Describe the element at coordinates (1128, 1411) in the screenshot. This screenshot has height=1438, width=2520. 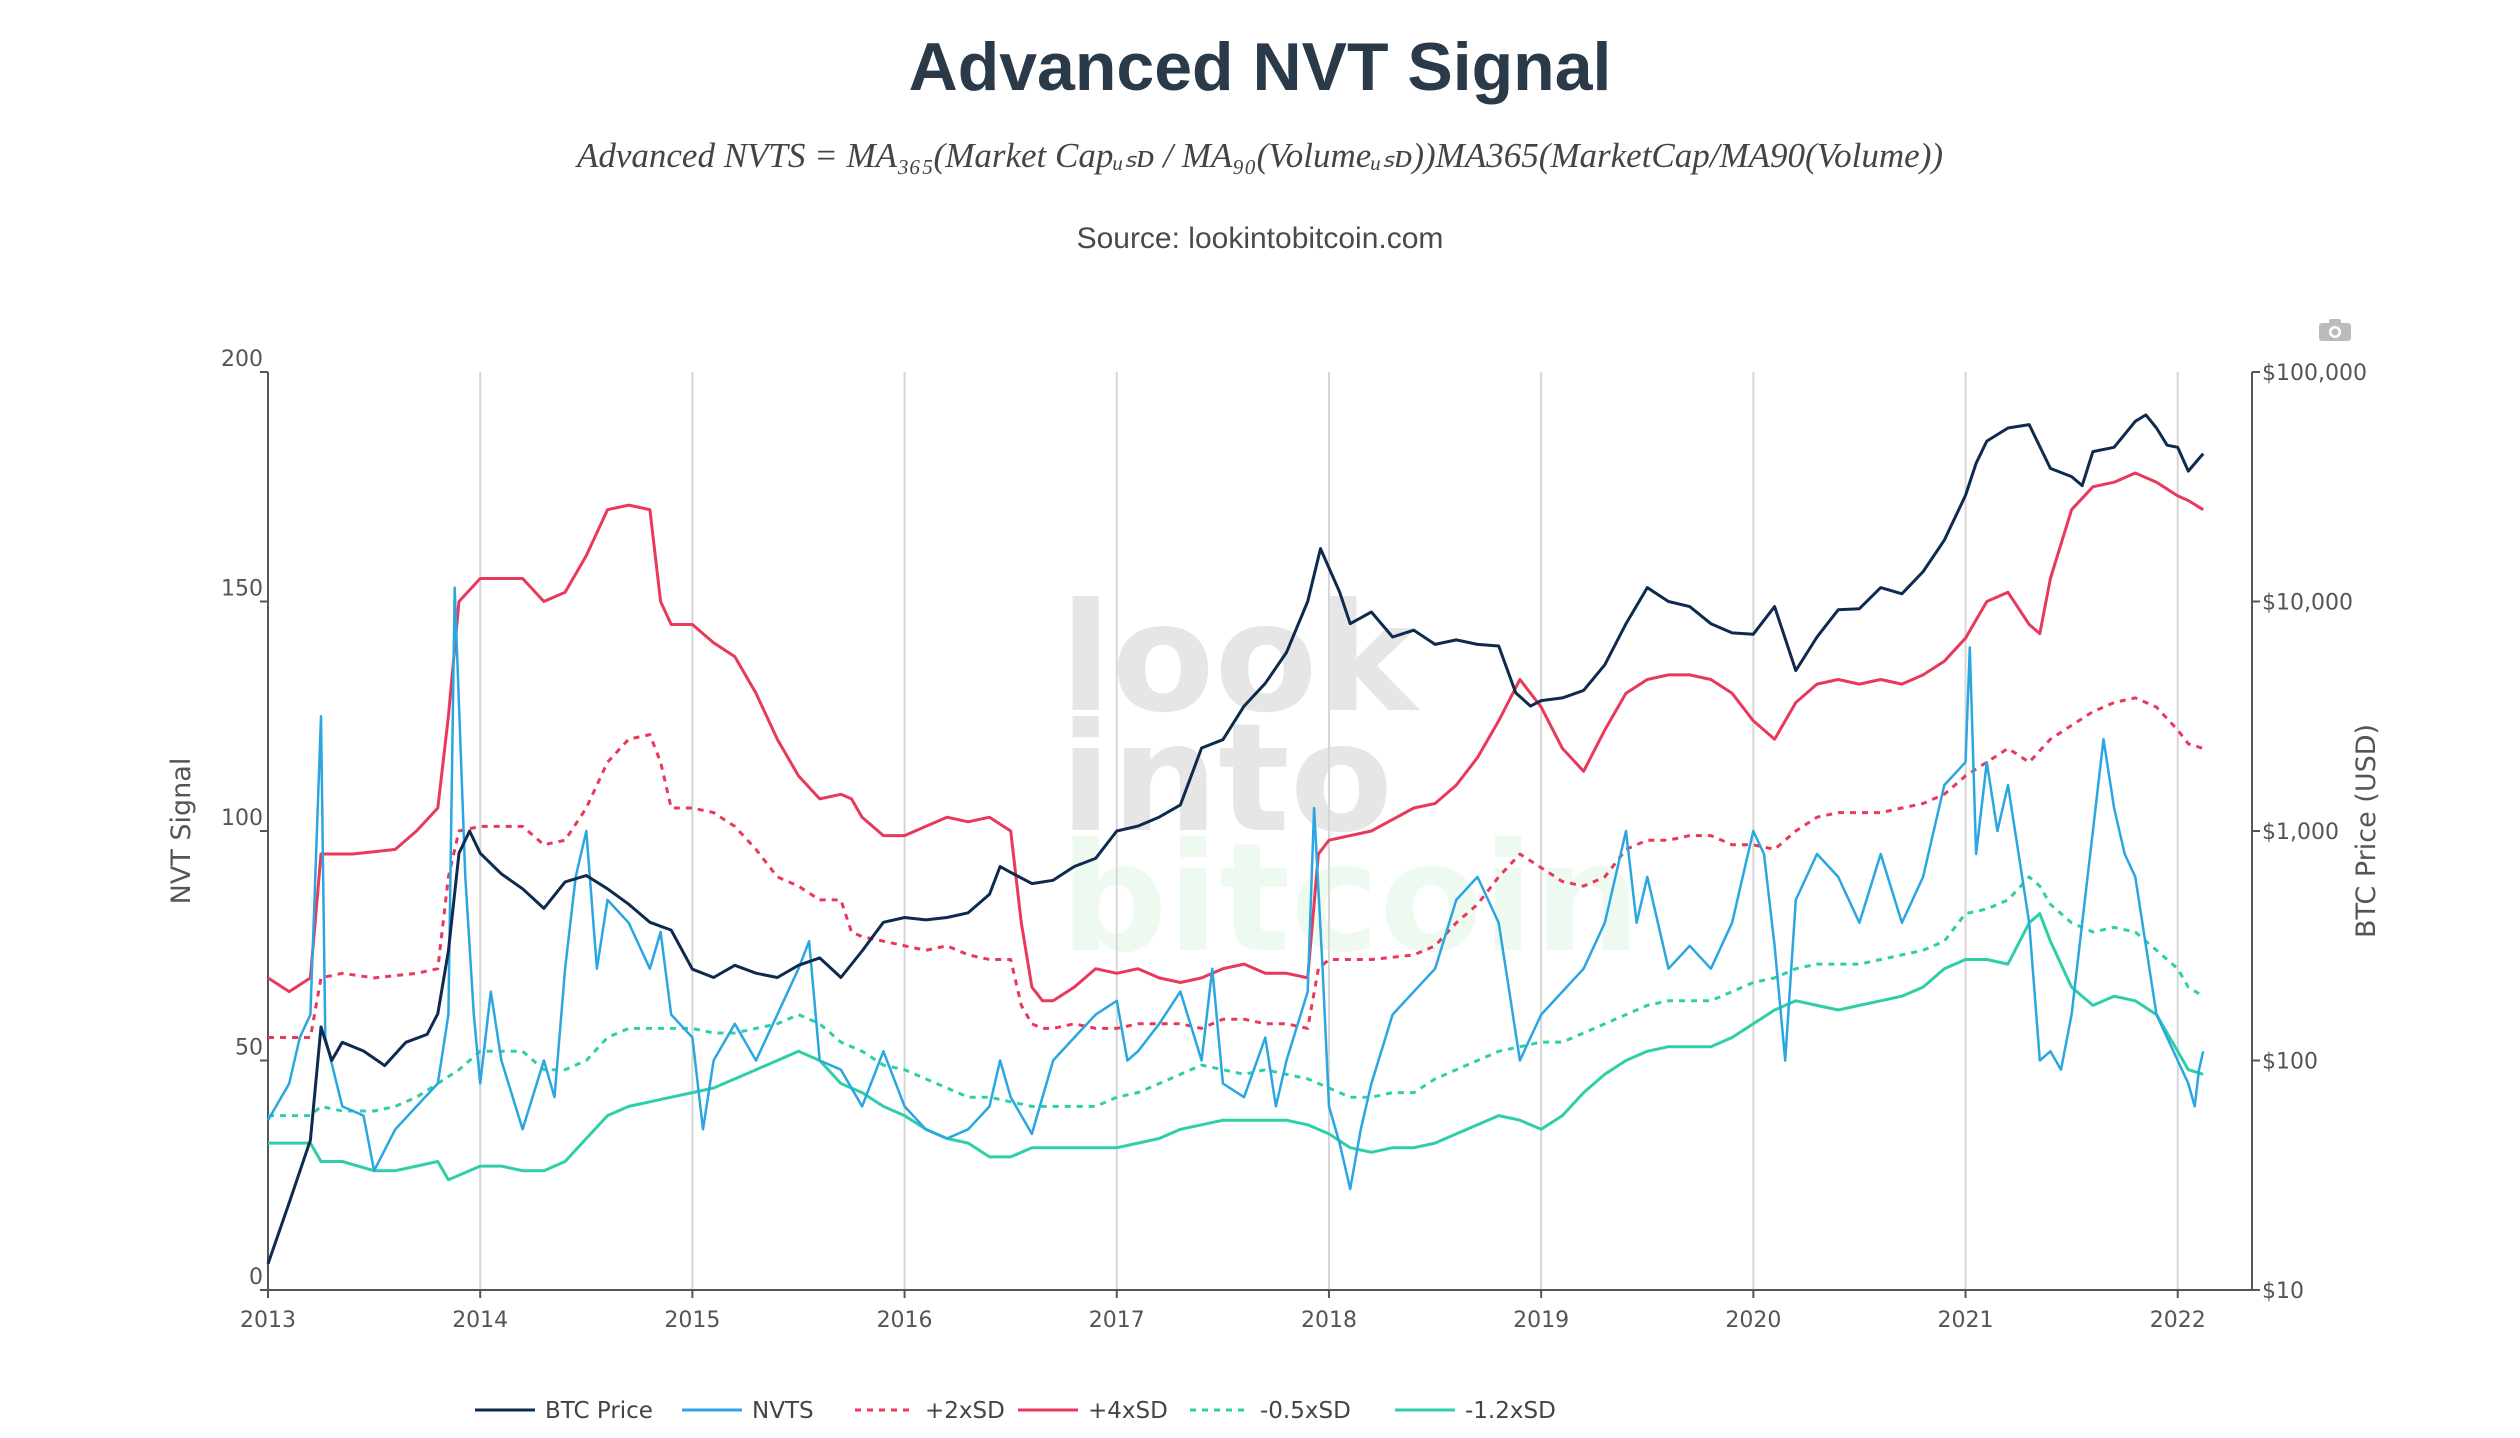
I see `legend-label: +4xSD` at that location.